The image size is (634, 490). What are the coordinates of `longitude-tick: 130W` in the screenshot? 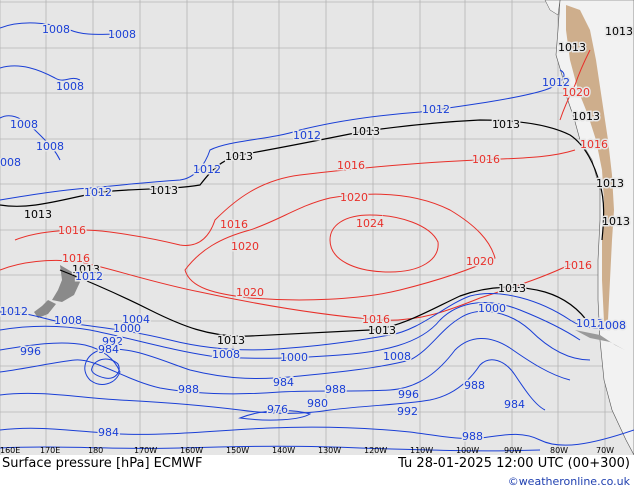 It's located at (329, 450).